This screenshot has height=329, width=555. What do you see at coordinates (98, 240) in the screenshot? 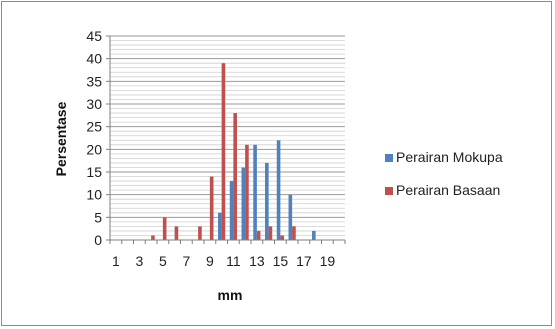
I see `y-tick-label: 0` at bounding box center [98, 240].